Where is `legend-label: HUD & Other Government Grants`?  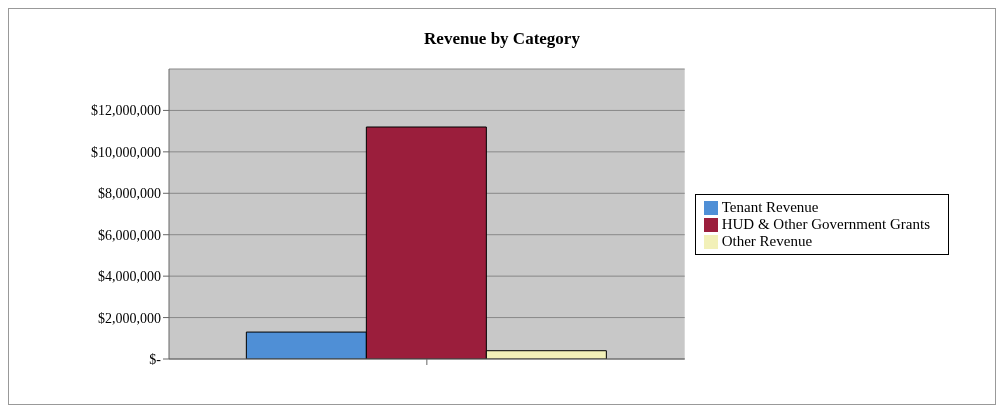
legend-label: HUD & Other Government Grants is located at coordinates (825, 223).